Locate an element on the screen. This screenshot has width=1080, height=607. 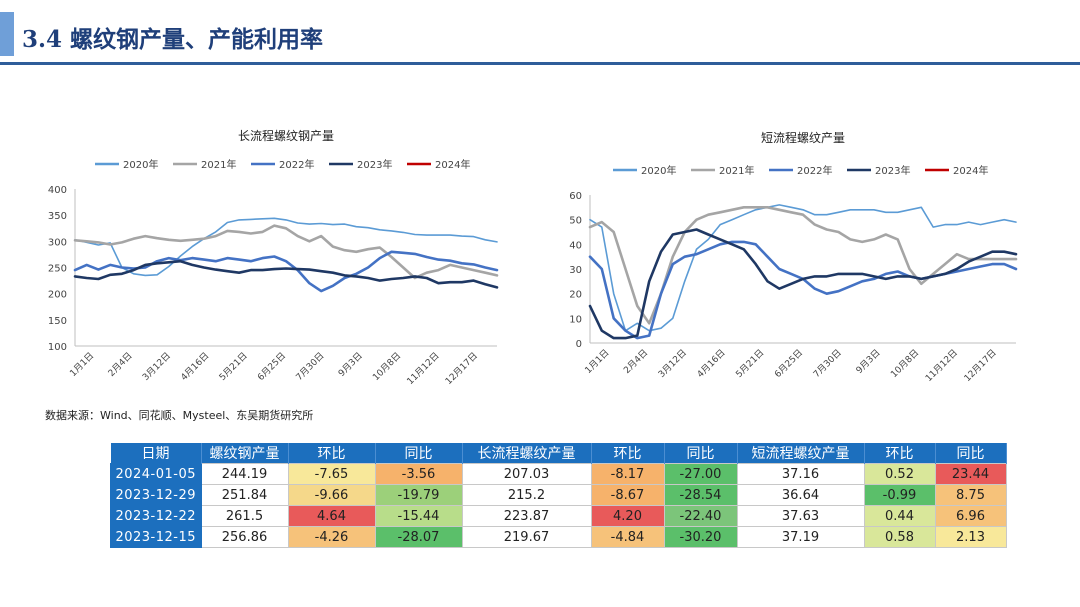
date-cell: 2024-01-05 is located at coordinates (156, 474).